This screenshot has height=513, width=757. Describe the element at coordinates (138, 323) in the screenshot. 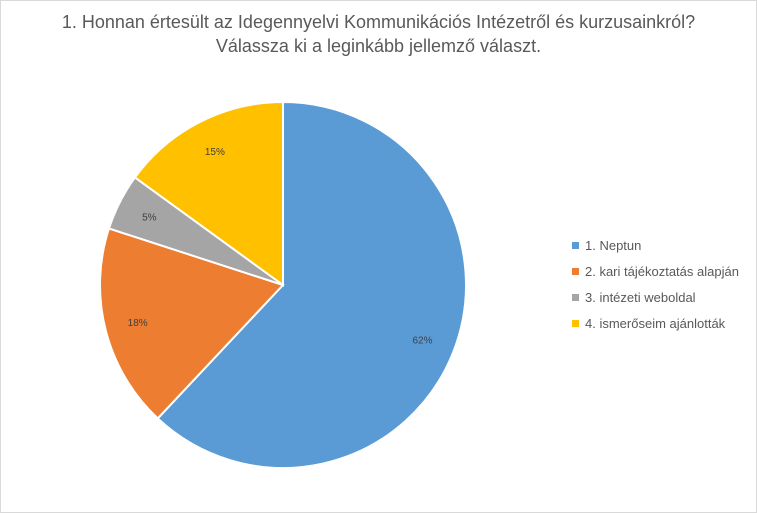

I see `data-label-kari-tajekoztatas-alapjan: 18%` at that location.